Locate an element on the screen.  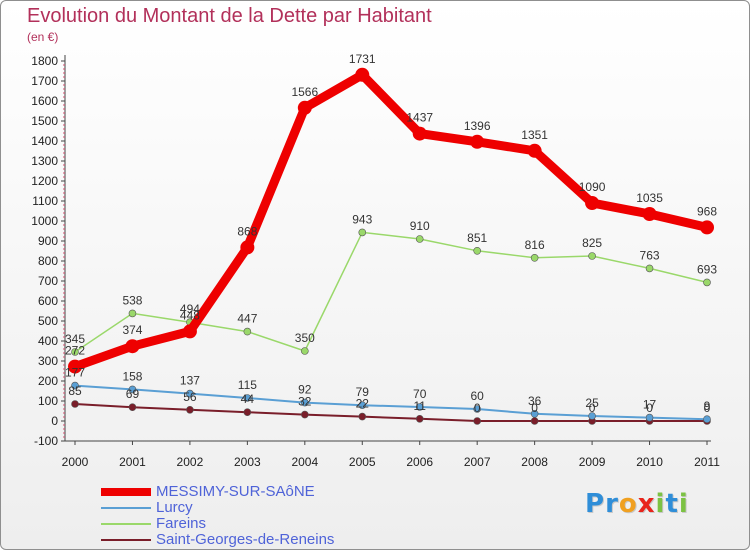
data-label: 17 is located at coordinates (650, 405).